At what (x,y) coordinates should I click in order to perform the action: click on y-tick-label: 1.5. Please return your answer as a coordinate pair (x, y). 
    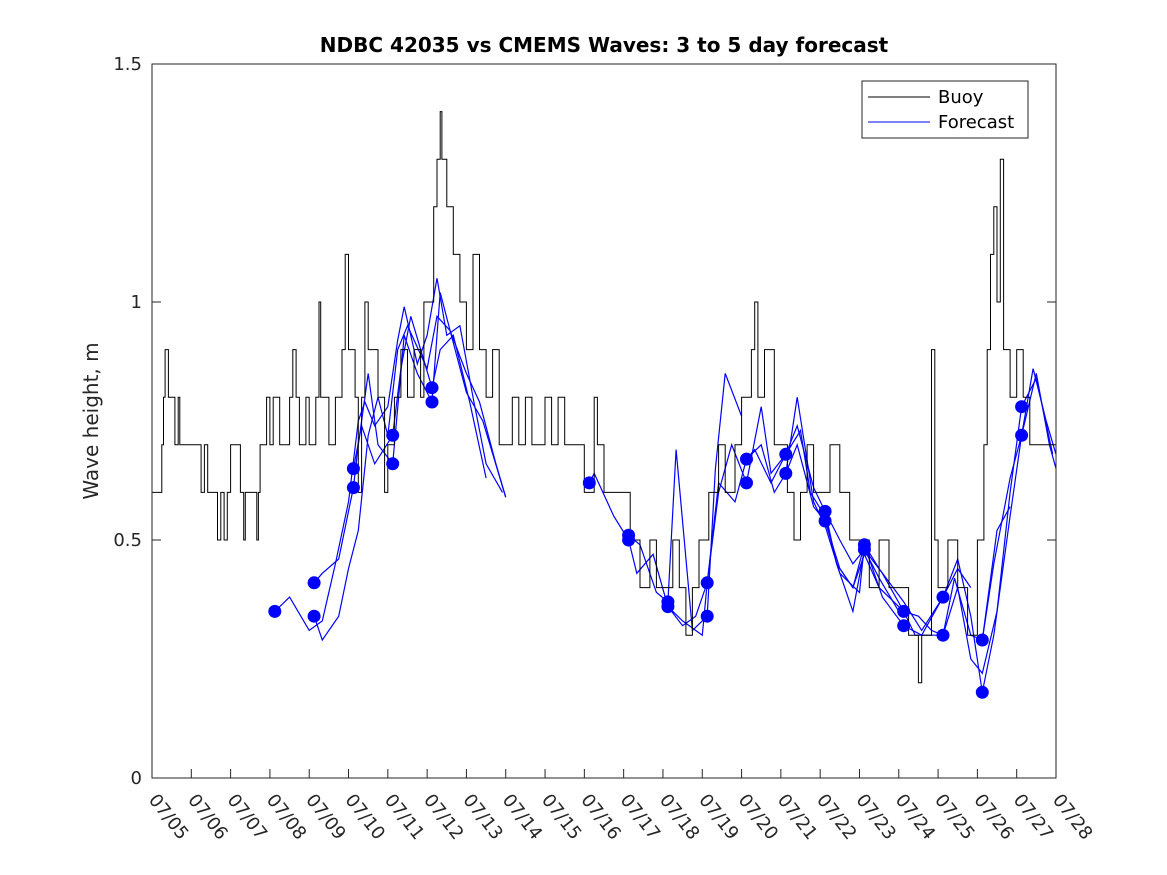
    Looking at the image, I should click on (127, 64).